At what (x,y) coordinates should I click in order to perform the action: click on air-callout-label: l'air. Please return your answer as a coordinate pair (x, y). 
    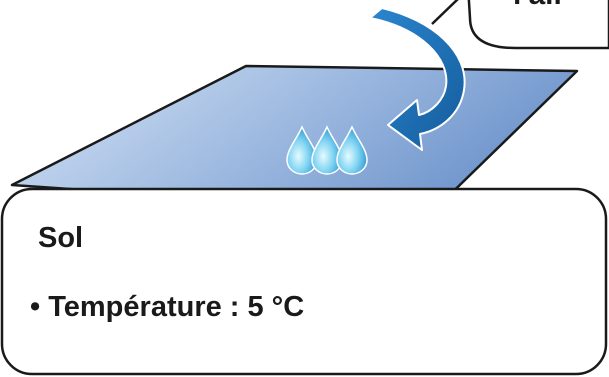
    Looking at the image, I should click on (539, 5).